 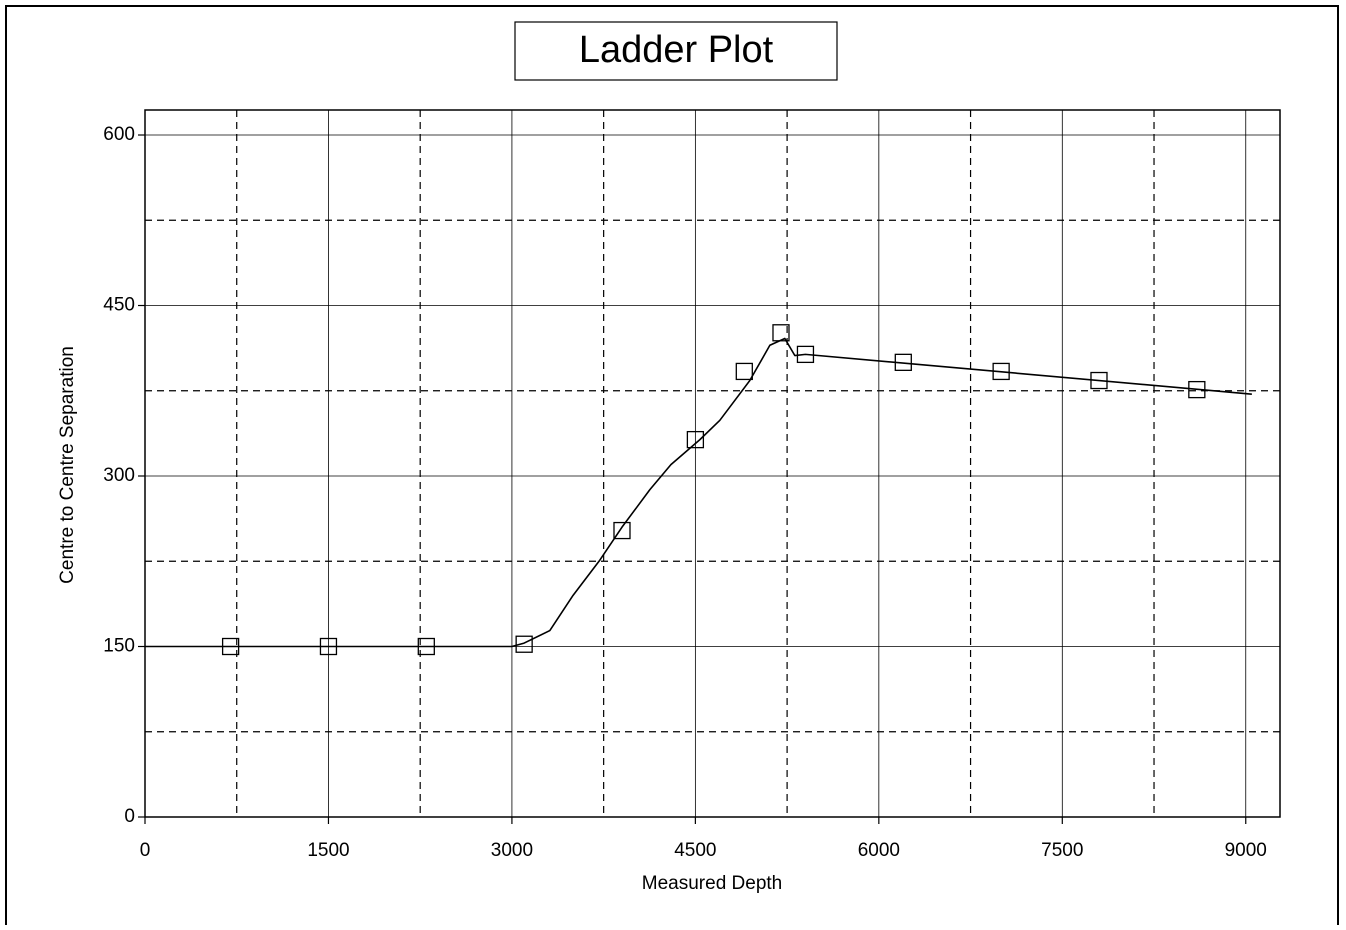 What do you see at coordinates (67, 465) in the screenshot?
I see `y-axis-label: Centre to Centre Separation` at bounding box center [67, 465].